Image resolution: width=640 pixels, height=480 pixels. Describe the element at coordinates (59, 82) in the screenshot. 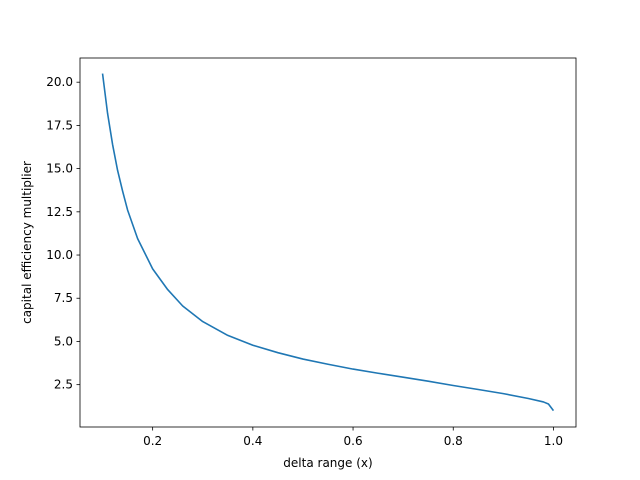

I see `y-tick-label: 20.0` at that location.